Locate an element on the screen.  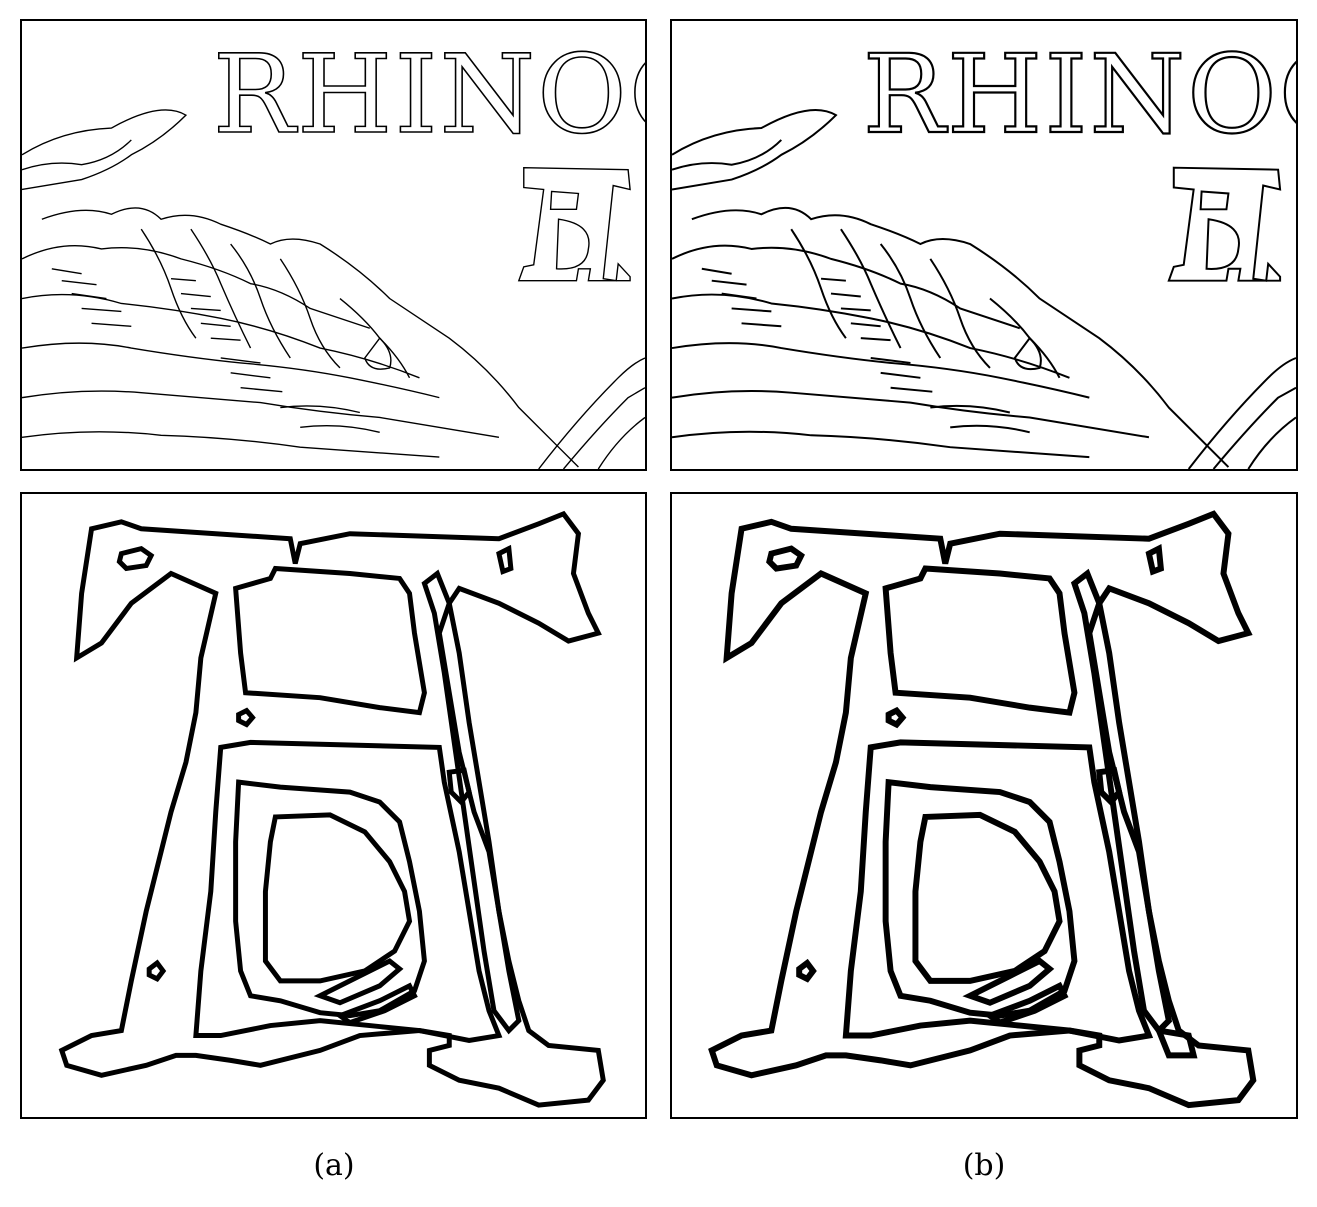
caption-b: (b) is located at coordinates (984, 1165).